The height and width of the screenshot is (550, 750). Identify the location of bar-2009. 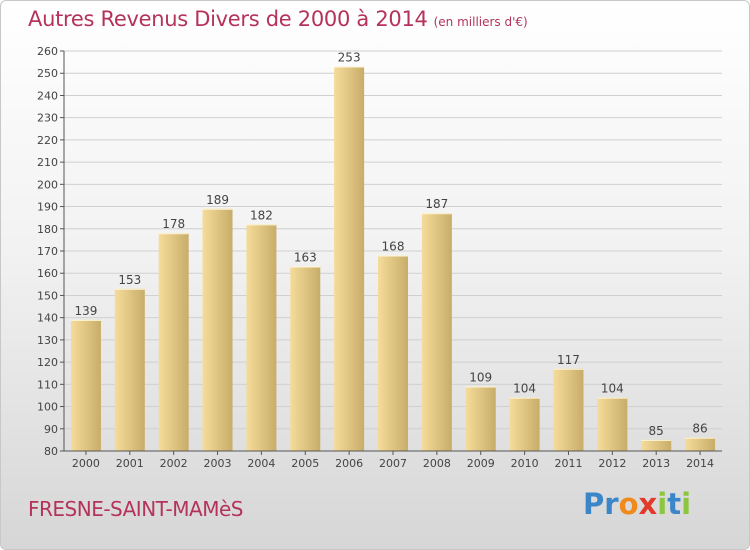
(480, 418).